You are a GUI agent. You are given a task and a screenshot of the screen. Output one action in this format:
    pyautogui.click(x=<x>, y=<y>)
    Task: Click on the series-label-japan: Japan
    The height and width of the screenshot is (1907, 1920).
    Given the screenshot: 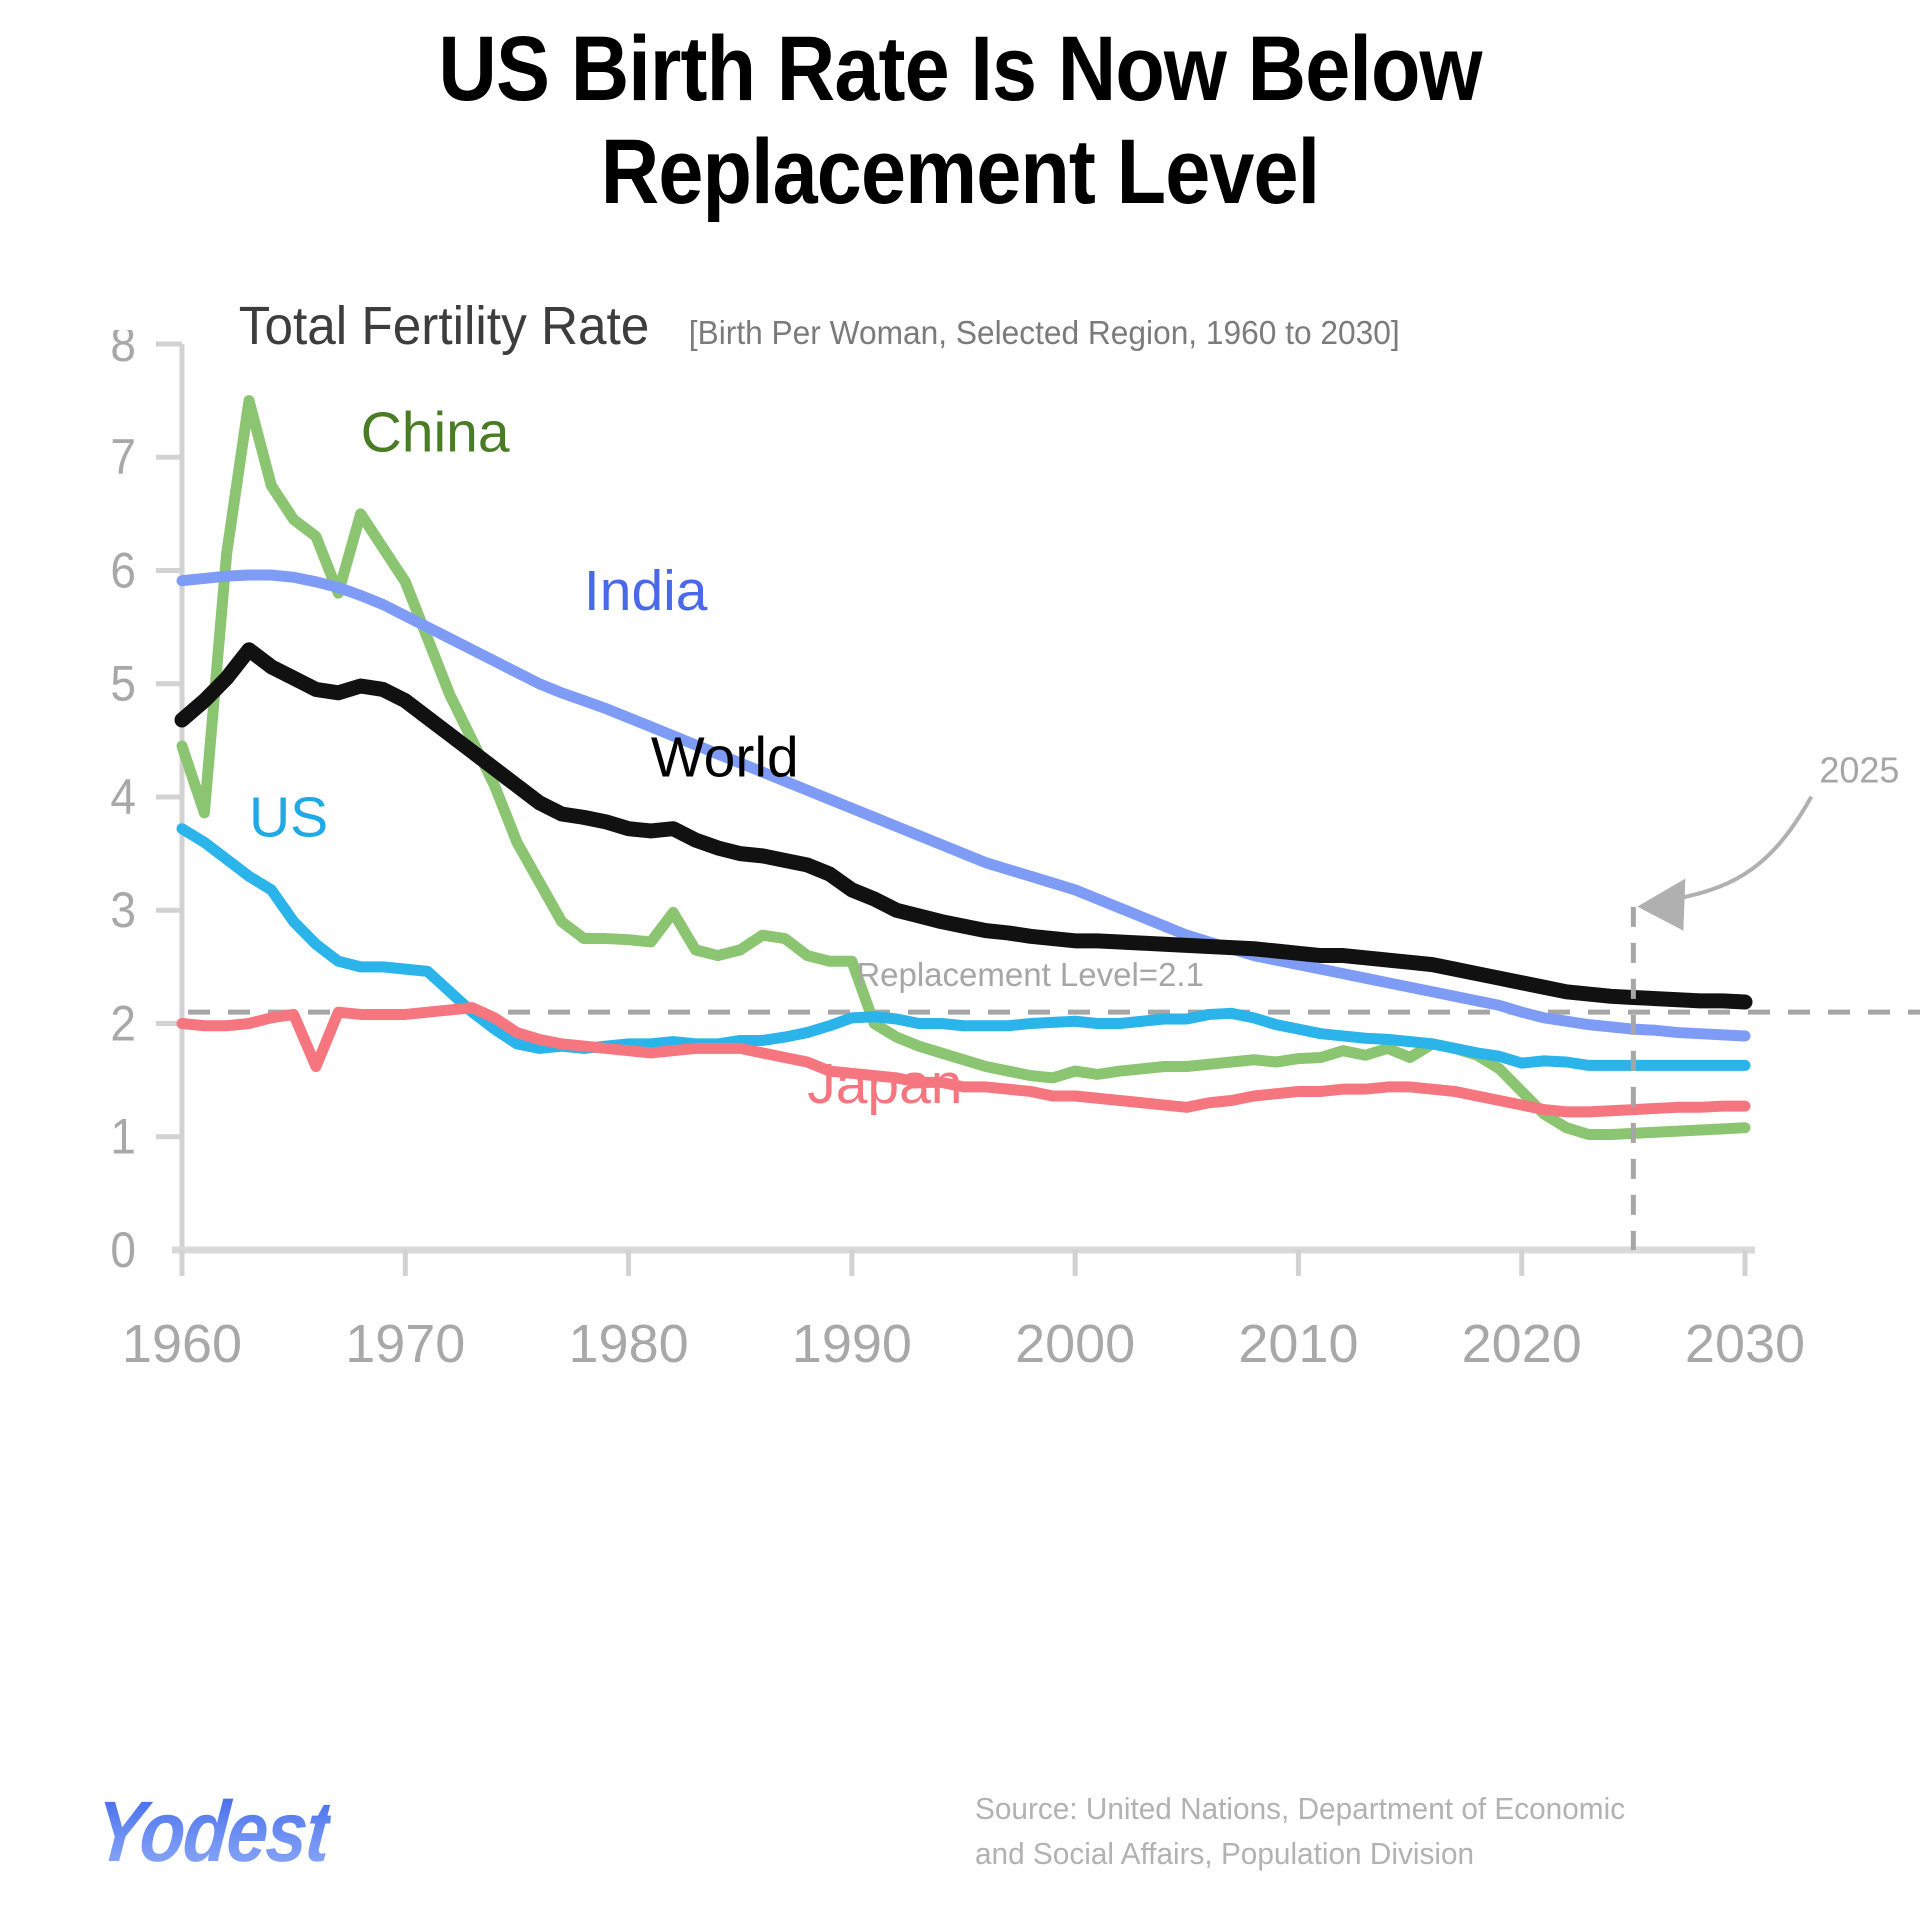 What is the action you would take?
    pyautogui.click(x=884, y=1084)
    